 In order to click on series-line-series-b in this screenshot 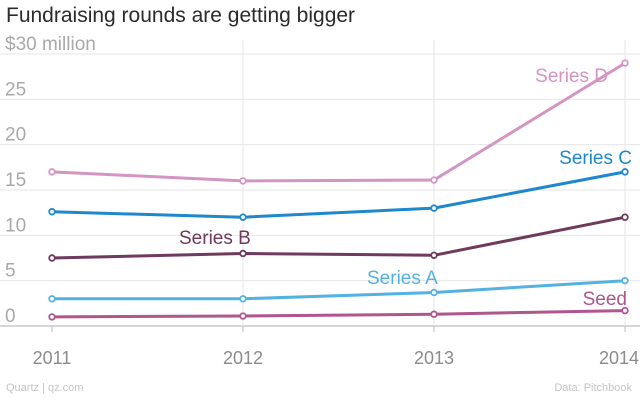, I will do `click(338, 237)`.